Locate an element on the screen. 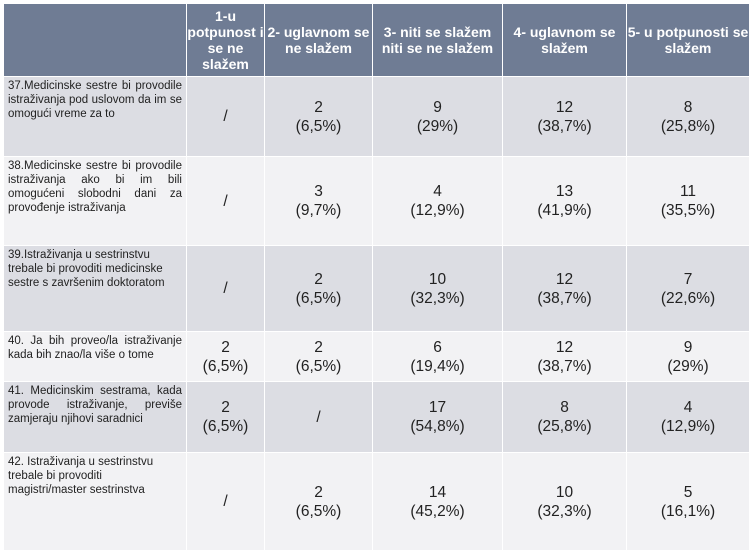  header-col-3: 3- niti se slažem niti se ne slažem is located at coordinates (437, 40).